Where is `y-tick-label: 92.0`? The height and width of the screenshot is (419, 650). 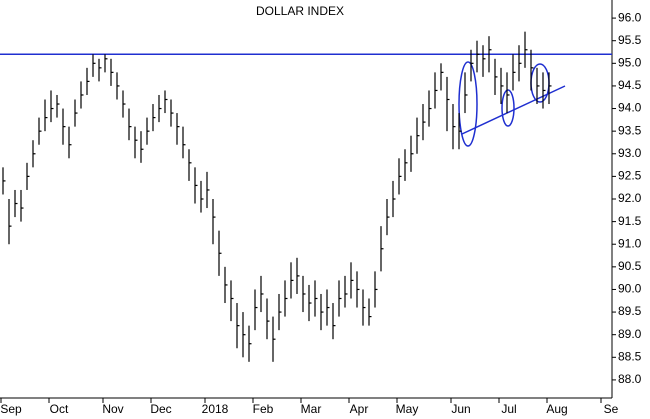
y-tick-label: 92.0 is located at coordinates (630, 198).